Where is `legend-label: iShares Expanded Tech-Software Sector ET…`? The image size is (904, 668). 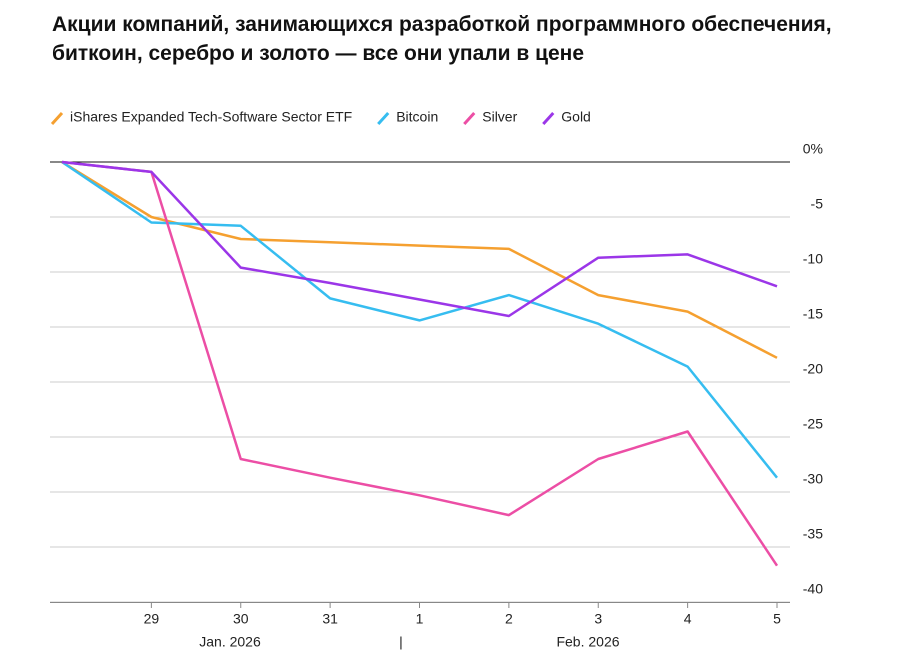
legend-label: iShares Expanded Tech-Software Sector ET… is located at coordinates (211, 117).